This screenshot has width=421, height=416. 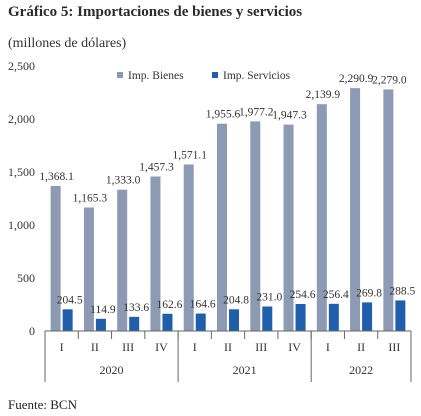 I want to click on data-label-bienes: 1,955.6, so click(x=223, y=115).